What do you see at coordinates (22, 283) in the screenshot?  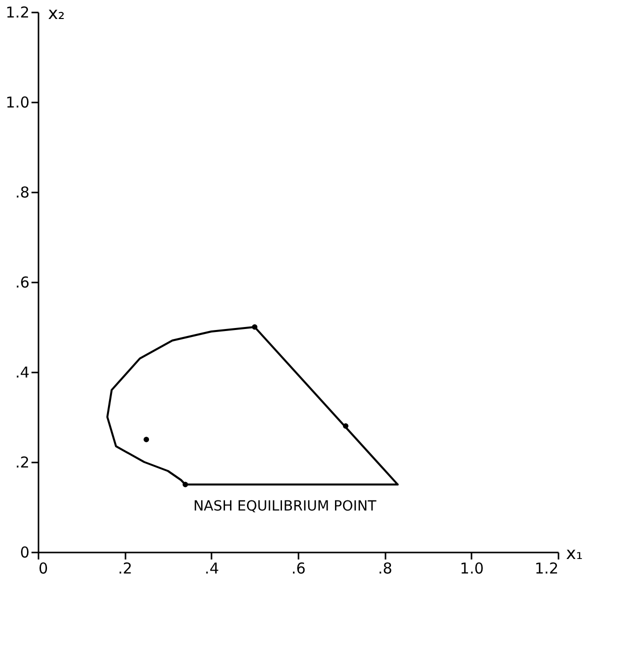 I see `y-tick-label: .6` at bounding box center [22, 283].